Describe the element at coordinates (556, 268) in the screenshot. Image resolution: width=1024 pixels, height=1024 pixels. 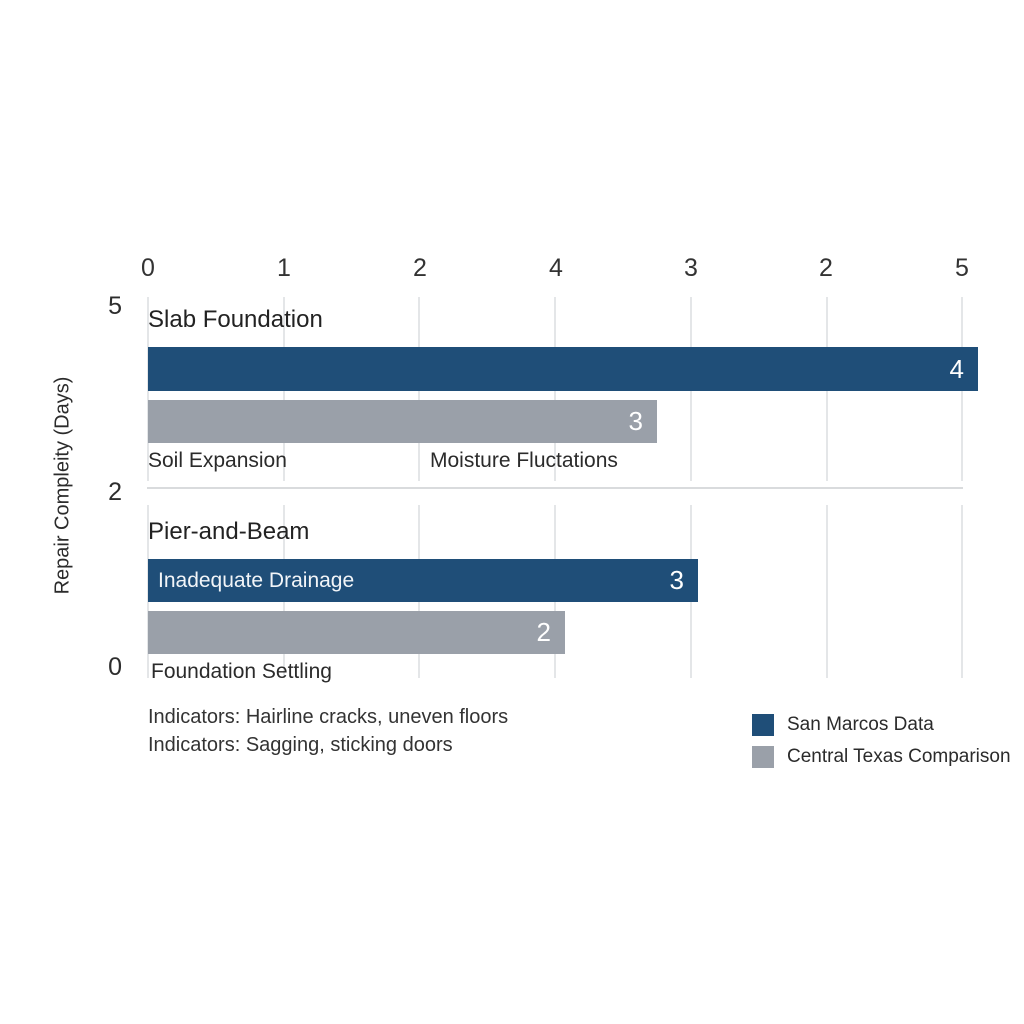
I see `top-axis-tick: 4` at that location.